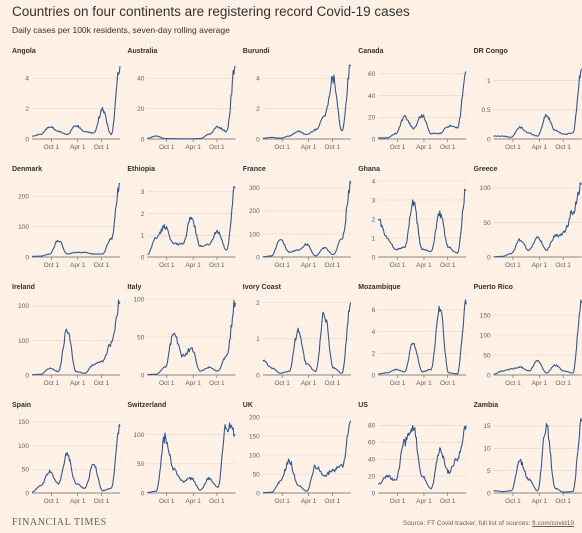  What do you see at coordinates (486, 405) in the screenshot?
I see `chart-title: Zambia` at bounding box center [486, 405].